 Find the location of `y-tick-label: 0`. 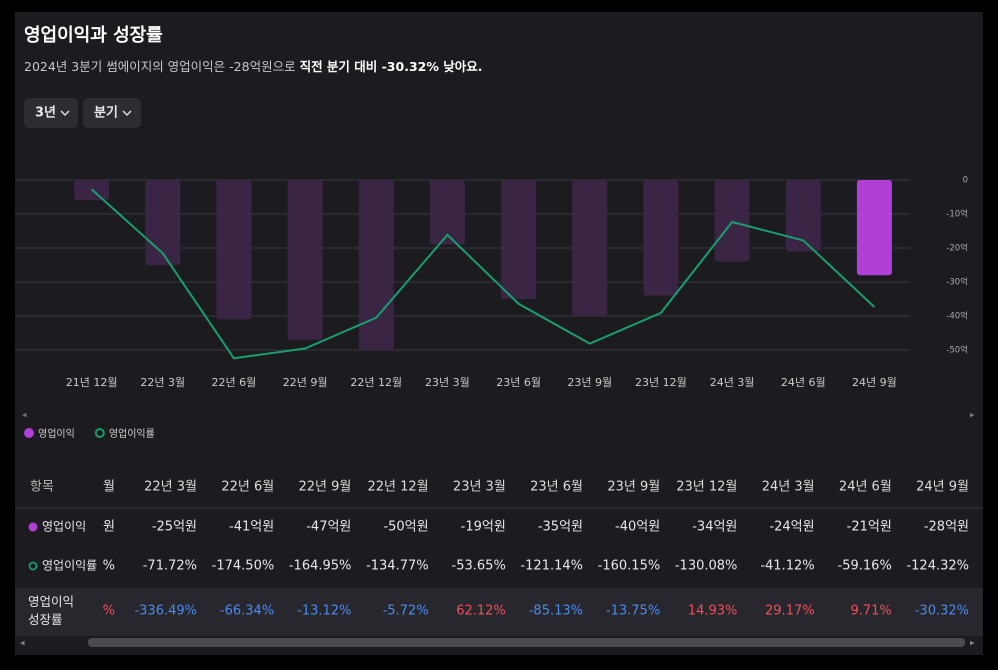

y-tick-label: 0 is located at coordinates (965, 181).